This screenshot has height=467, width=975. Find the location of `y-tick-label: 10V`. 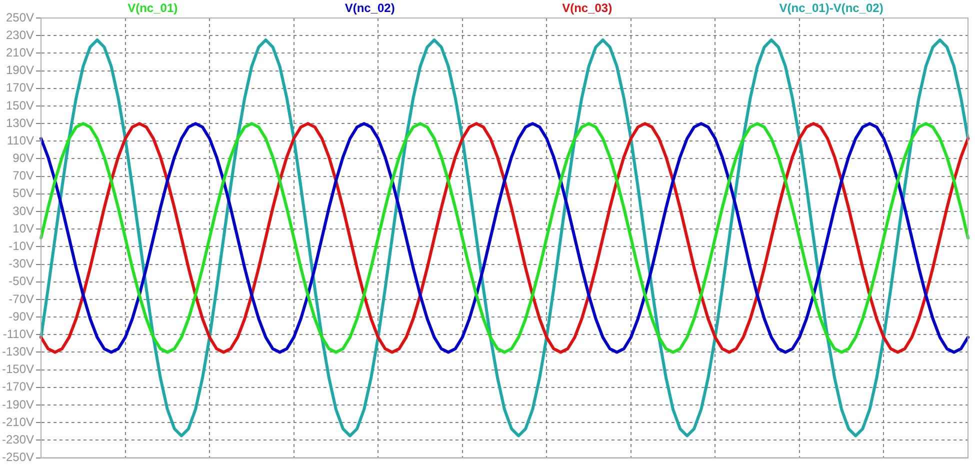

y-tick-label: 10V is located at coordinates (23, 228).